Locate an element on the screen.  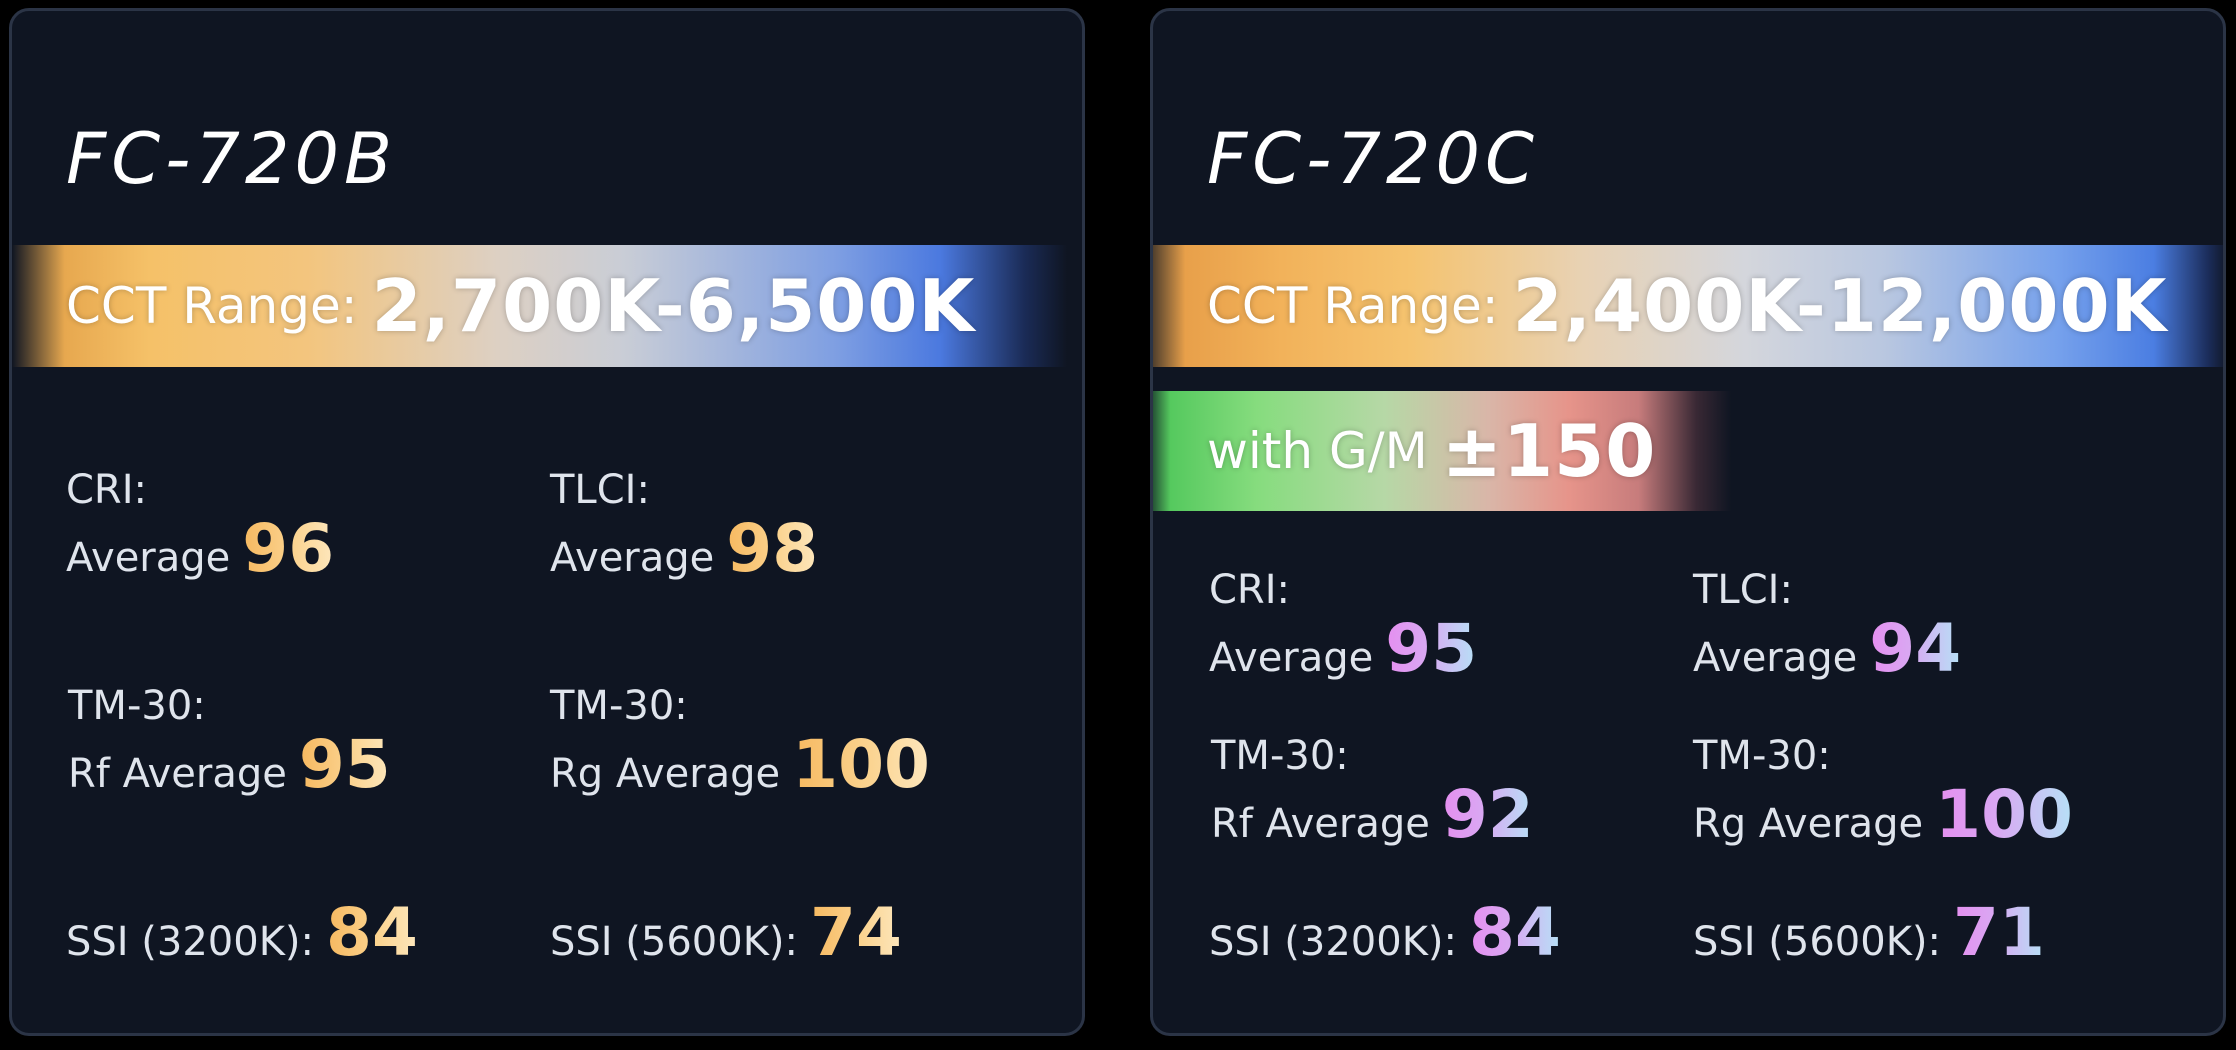
cri-stat: CRI: Average 96 is located at coordinates (200, 524).